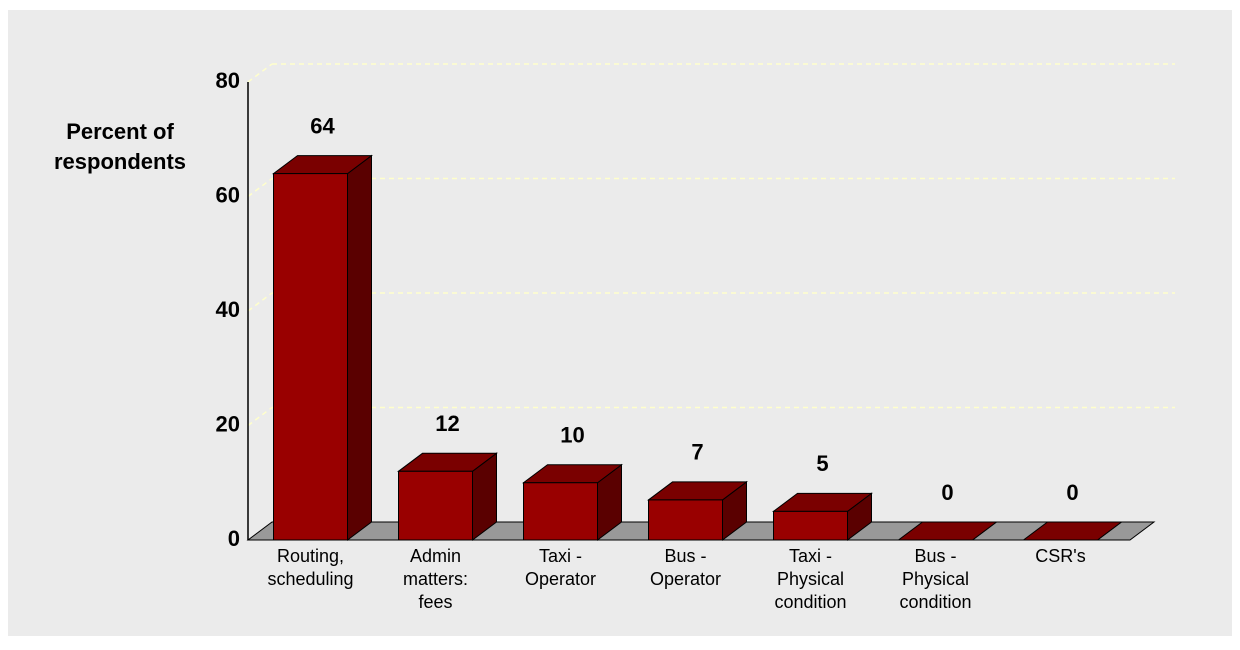 Image resolution: width=1240 pixels, height=650 pixels. Describe the element at coordinates (822, 463) in the screenshot. I see `value-label: 5` at that location.